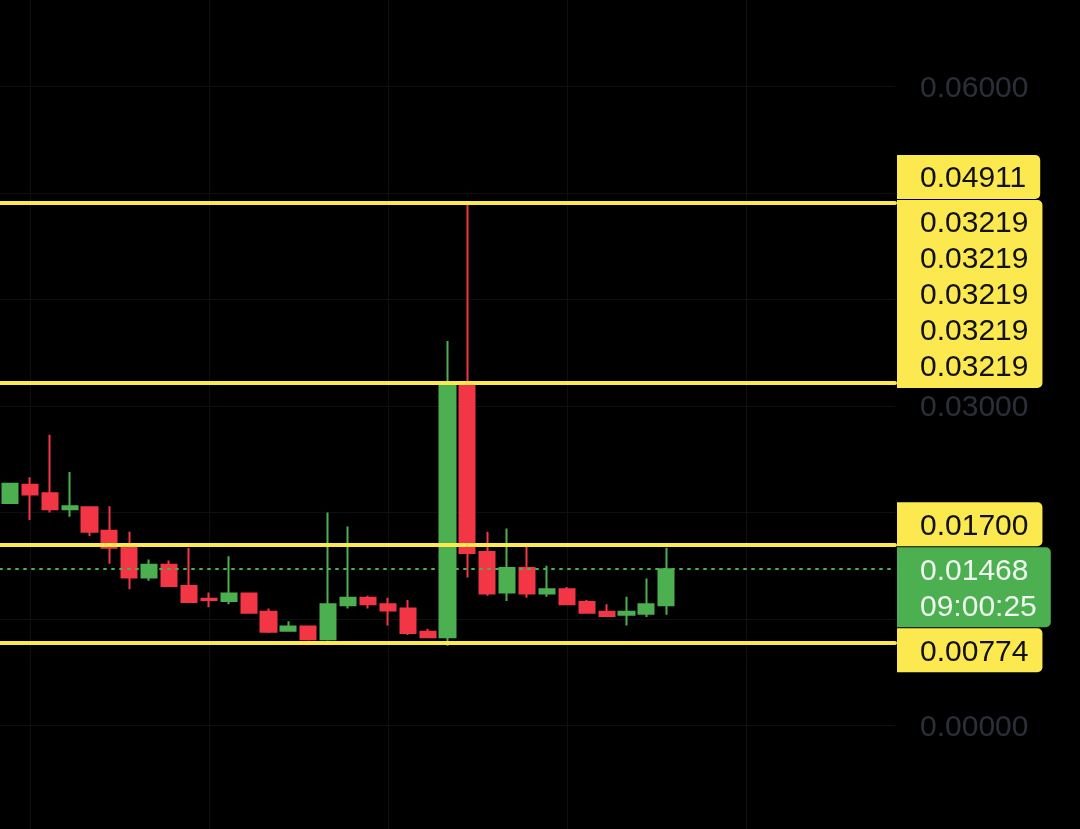  I want to click on ref-line-label: 0.01468 09:00:25, so click(978, 587).